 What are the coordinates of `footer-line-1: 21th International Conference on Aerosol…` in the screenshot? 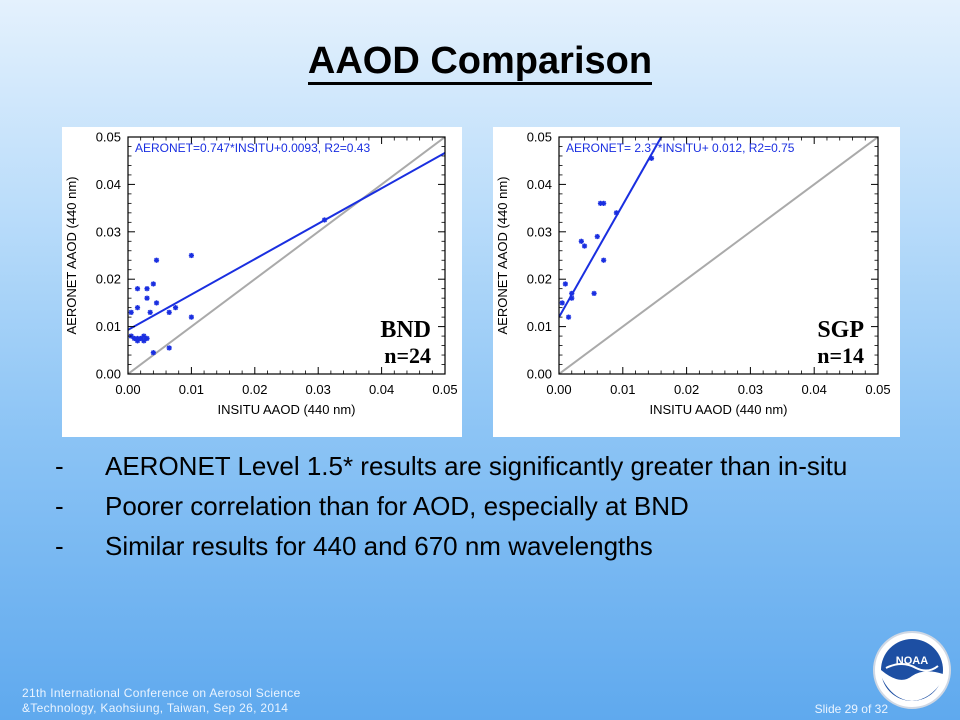 It's located at (161, 693).